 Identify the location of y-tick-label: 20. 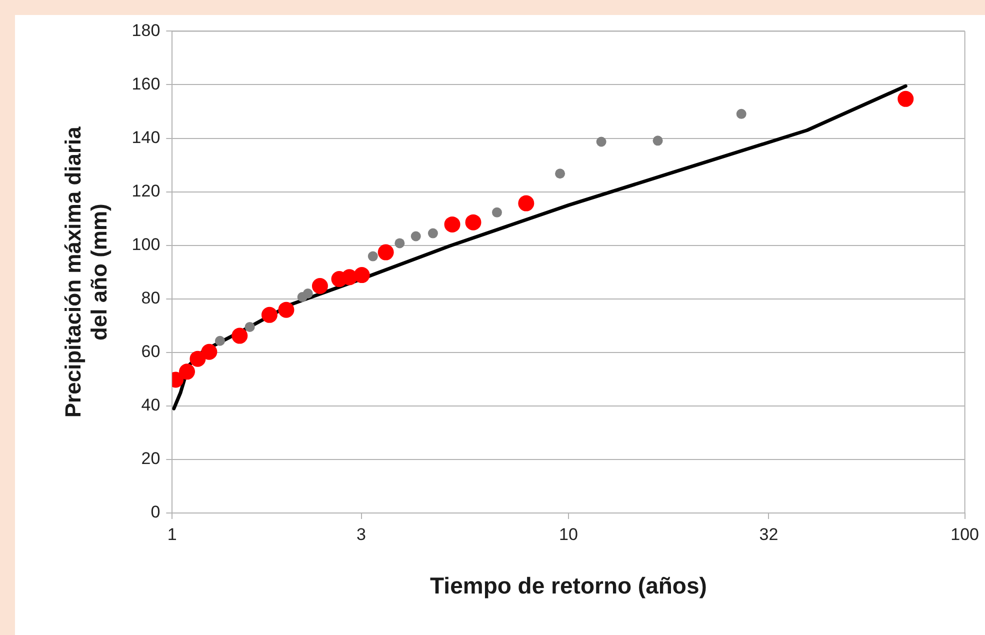
(150, 458).